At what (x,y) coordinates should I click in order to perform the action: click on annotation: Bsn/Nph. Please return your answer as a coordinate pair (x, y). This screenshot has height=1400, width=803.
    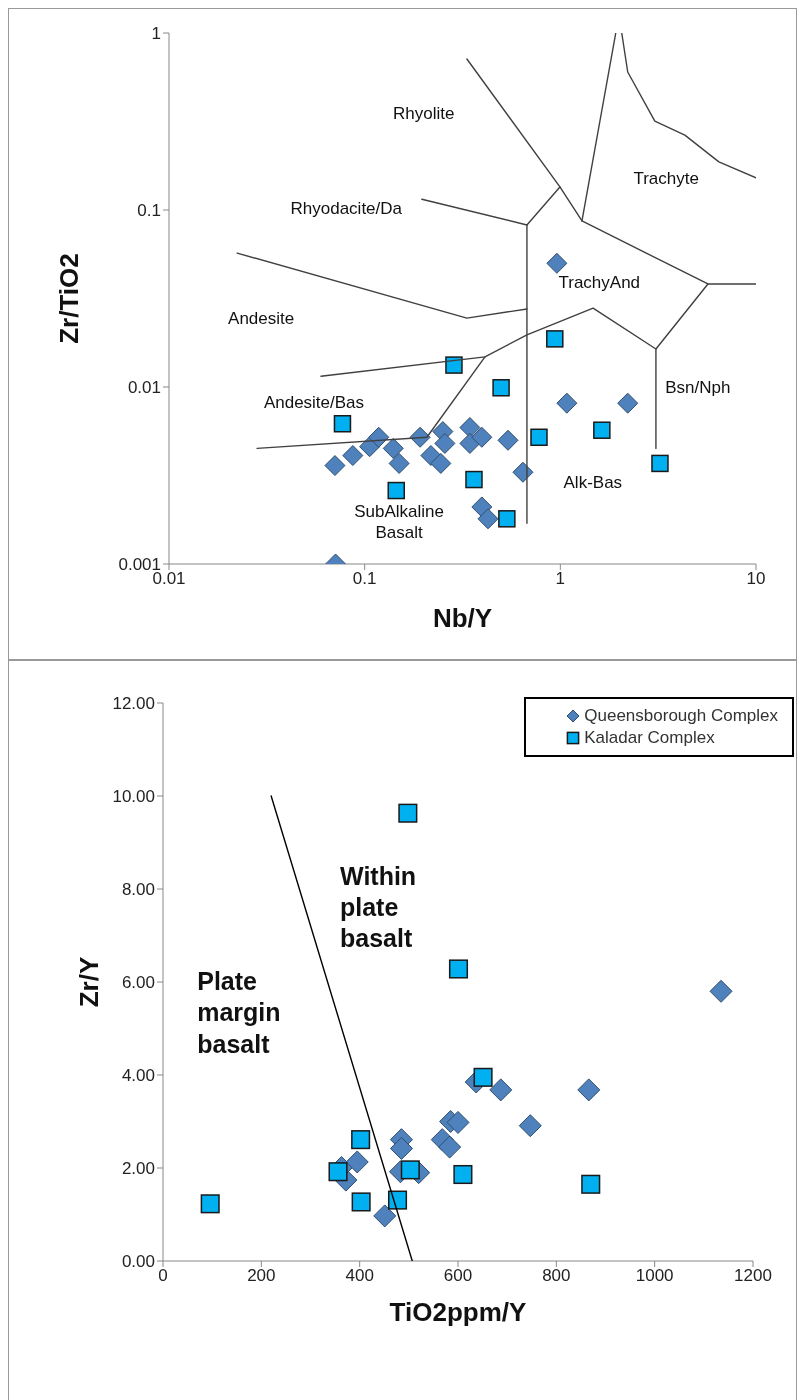
    Looking at the image, I should click on (698, 388).